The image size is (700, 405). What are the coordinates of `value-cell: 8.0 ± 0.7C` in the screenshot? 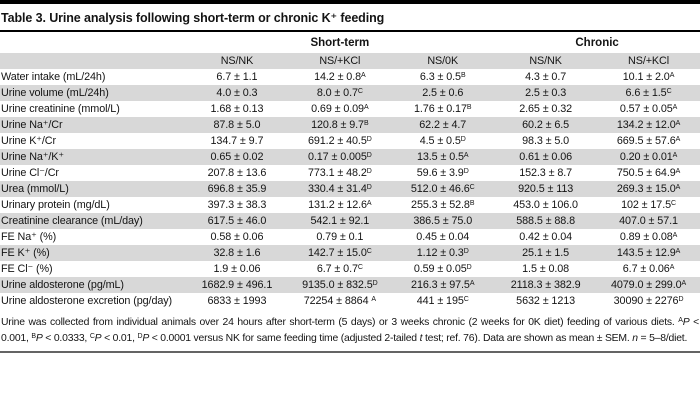 It's located at (340, 93).